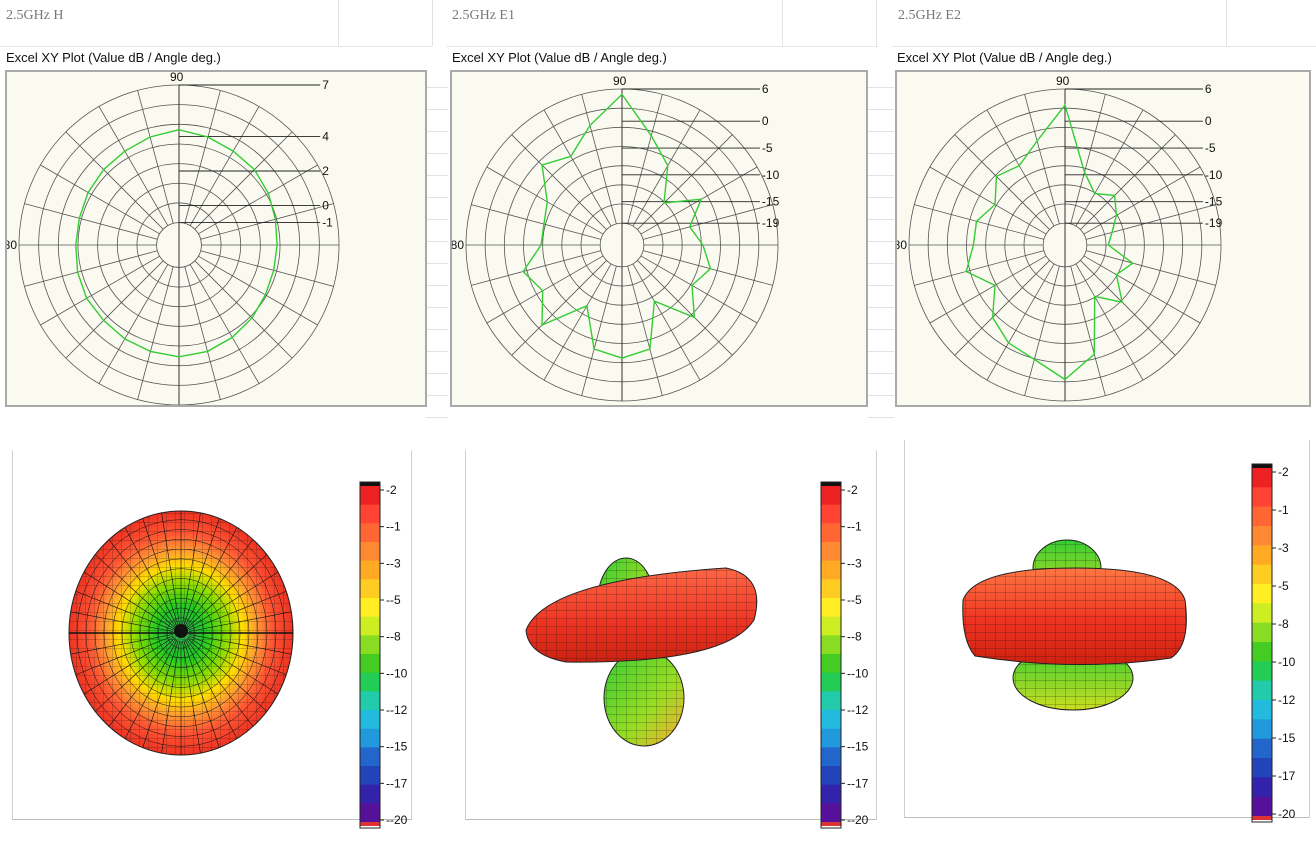 This screenshot has height=855, width=1316. I want to click on colorbar-label: -8, so click(1283, 624).